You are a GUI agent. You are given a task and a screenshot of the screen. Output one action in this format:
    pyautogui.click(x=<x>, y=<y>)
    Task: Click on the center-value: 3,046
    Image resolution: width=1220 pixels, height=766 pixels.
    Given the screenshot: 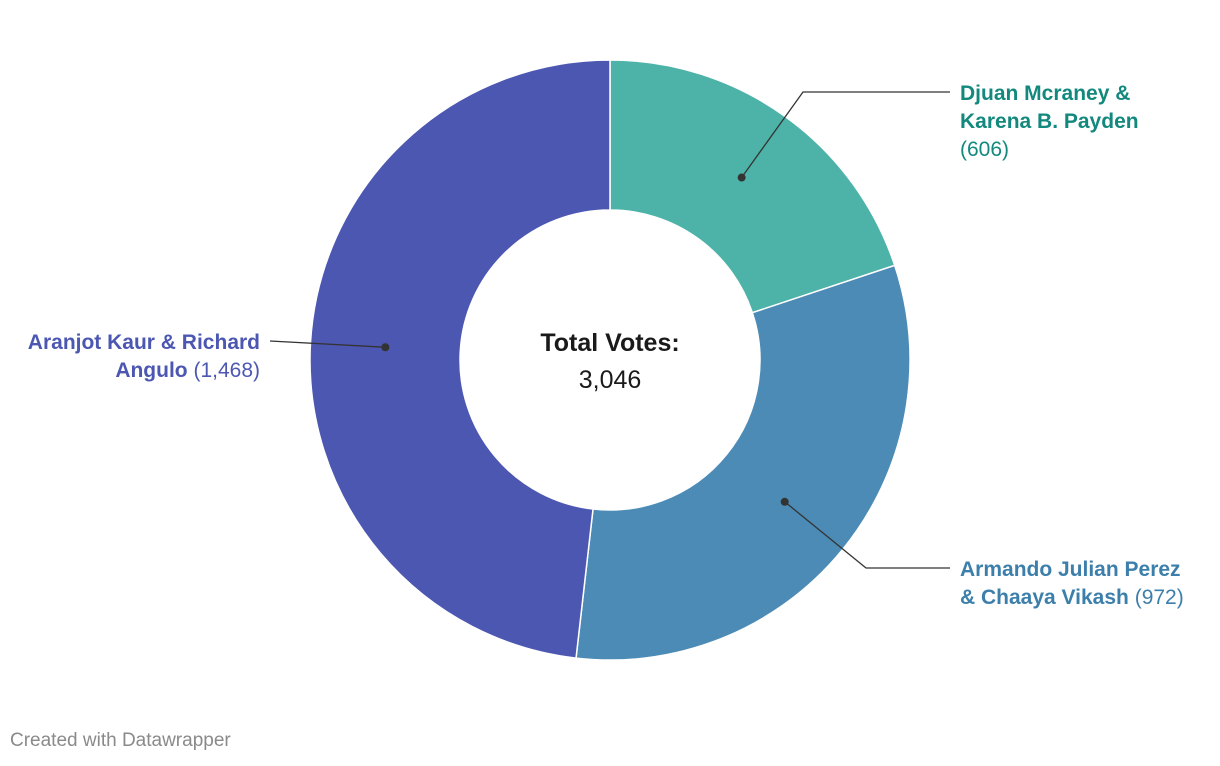 What is the action you would take?
    pyautogui.click(x=610, y=380)
    